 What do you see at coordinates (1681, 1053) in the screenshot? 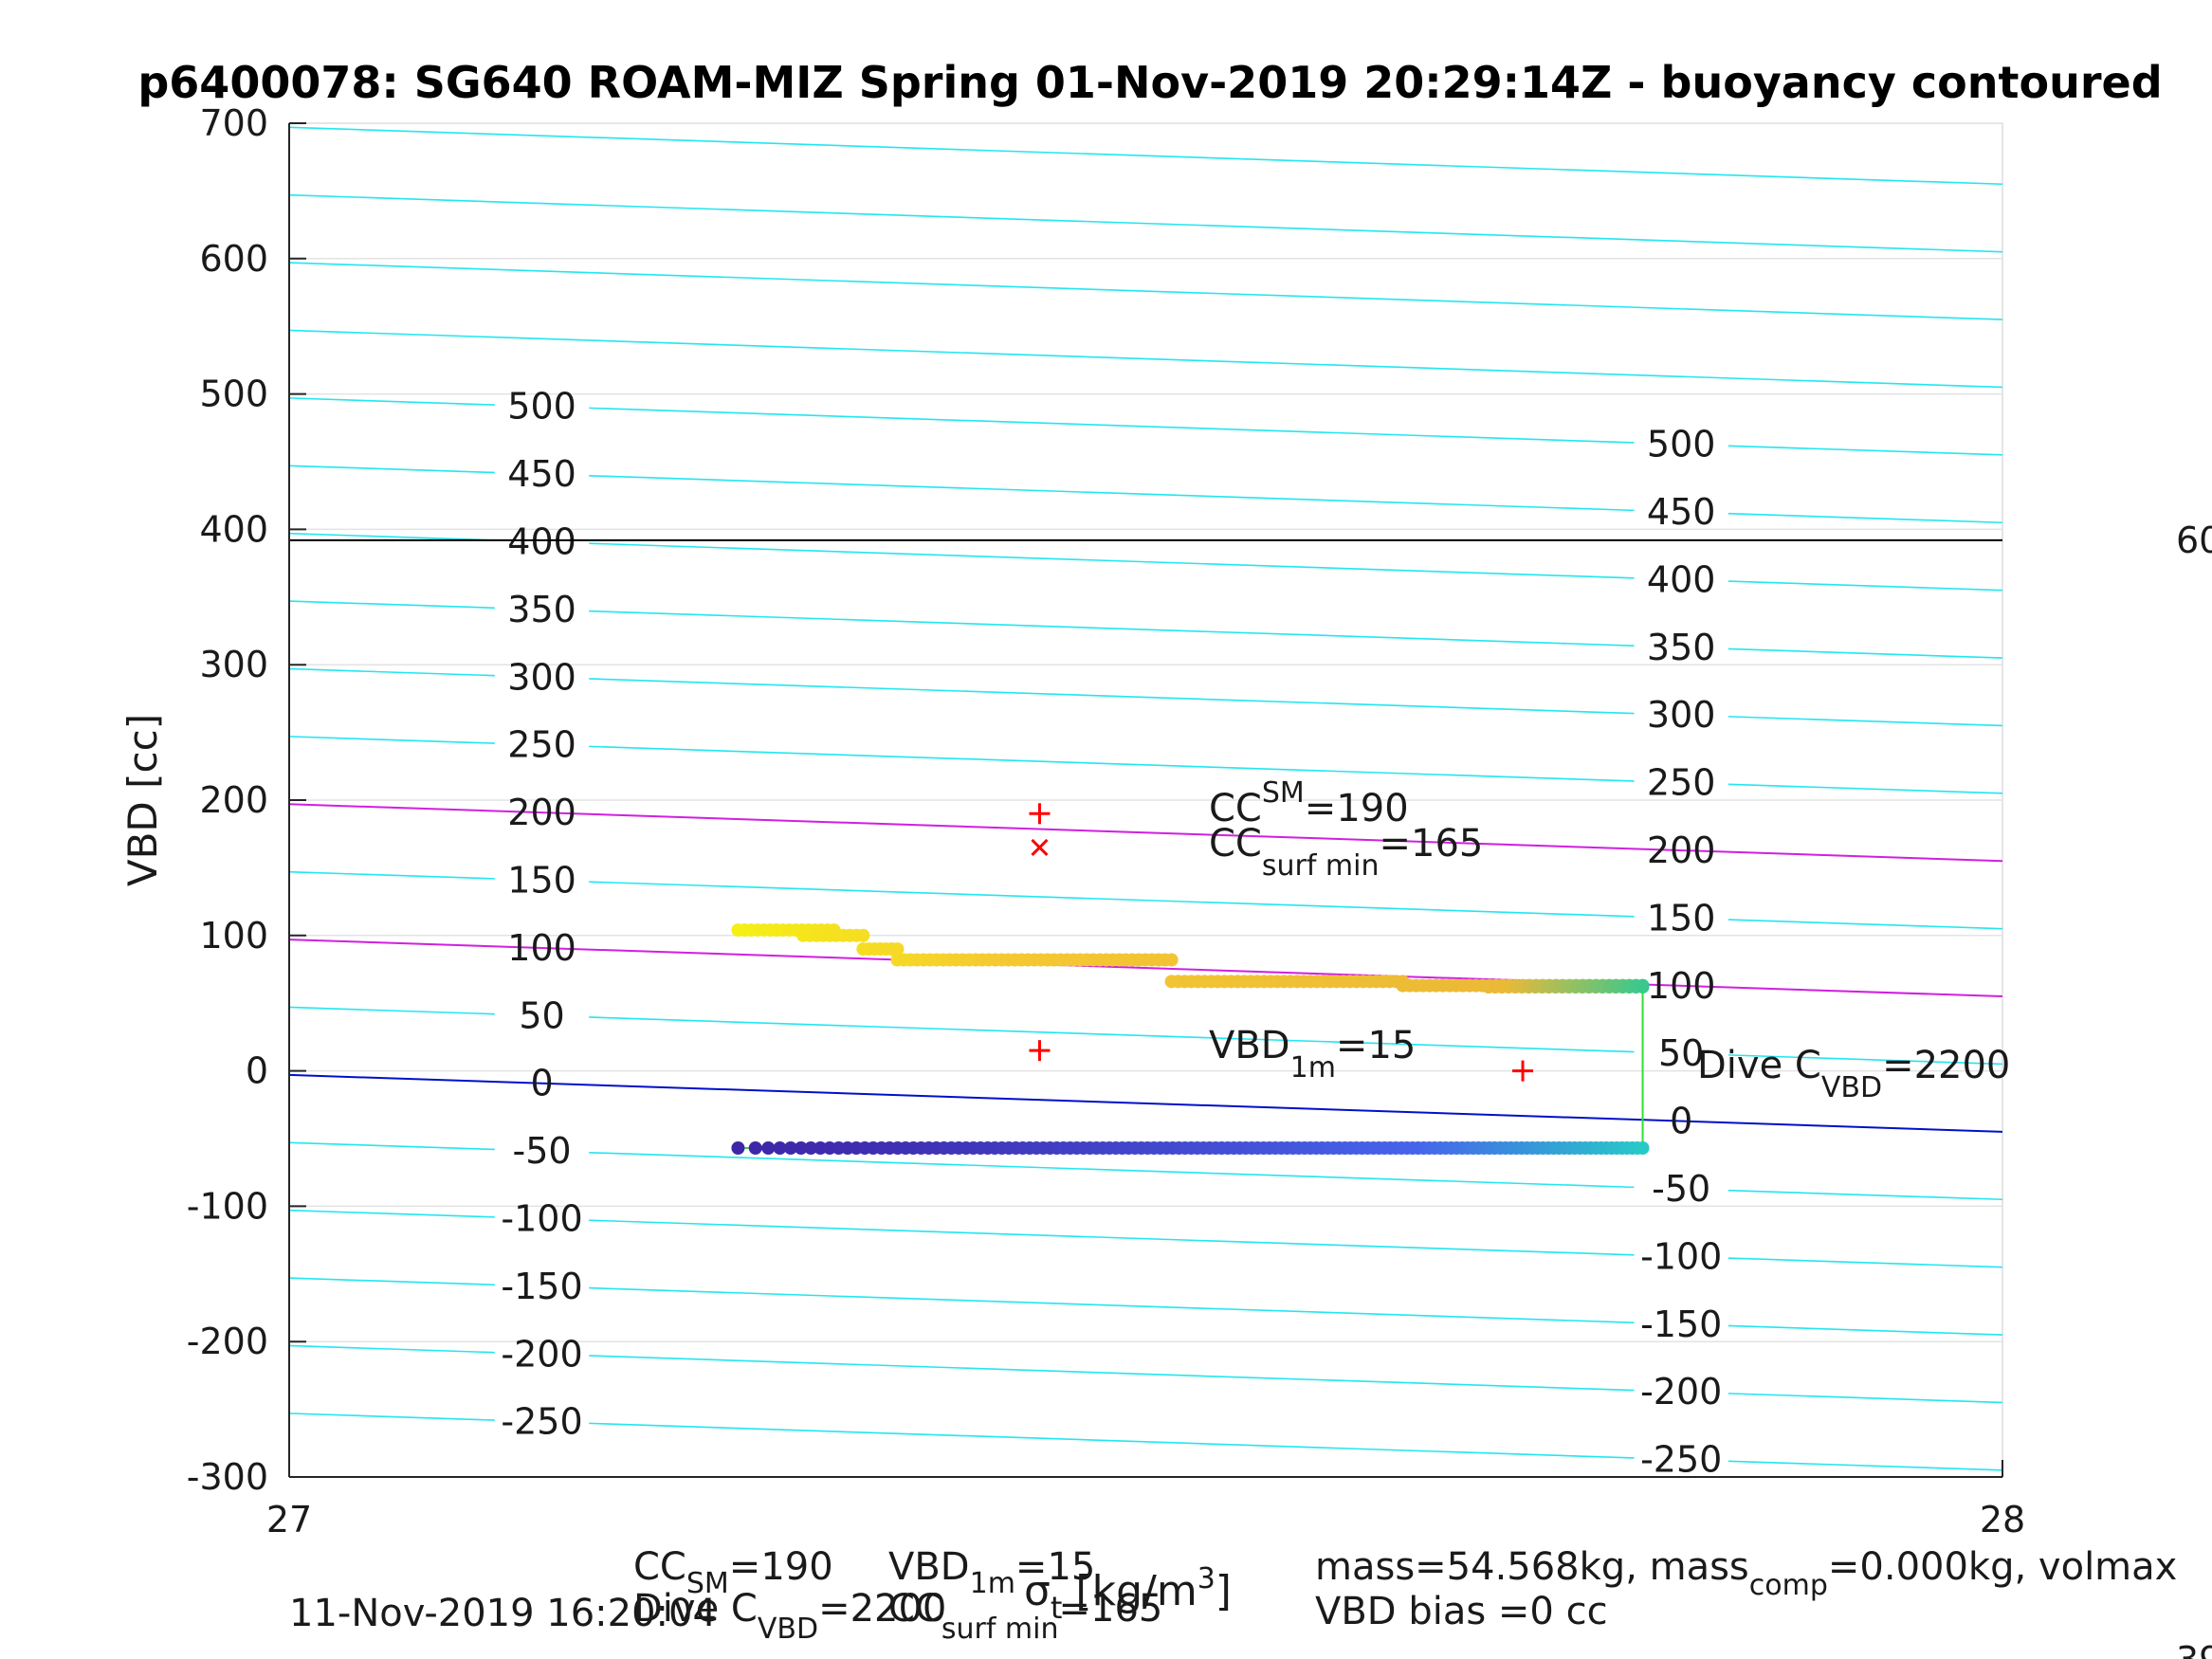
I see `contour-label-right: 50` at bounding box center [1681, 1053].